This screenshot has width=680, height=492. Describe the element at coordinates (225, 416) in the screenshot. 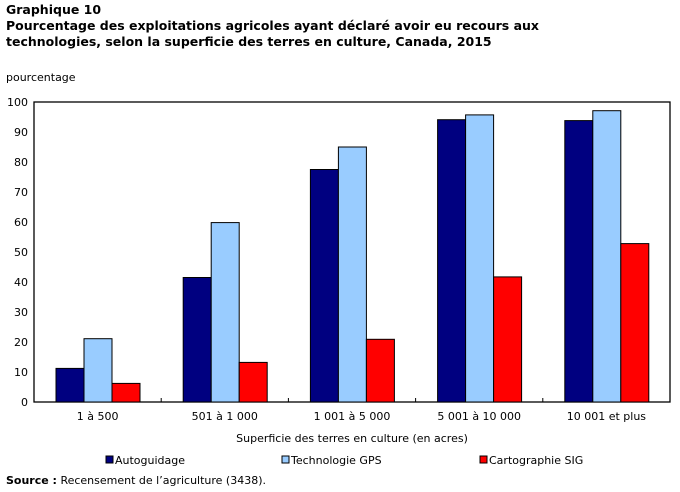

I see `x-tick-label: 501 à 1 000` at that location.